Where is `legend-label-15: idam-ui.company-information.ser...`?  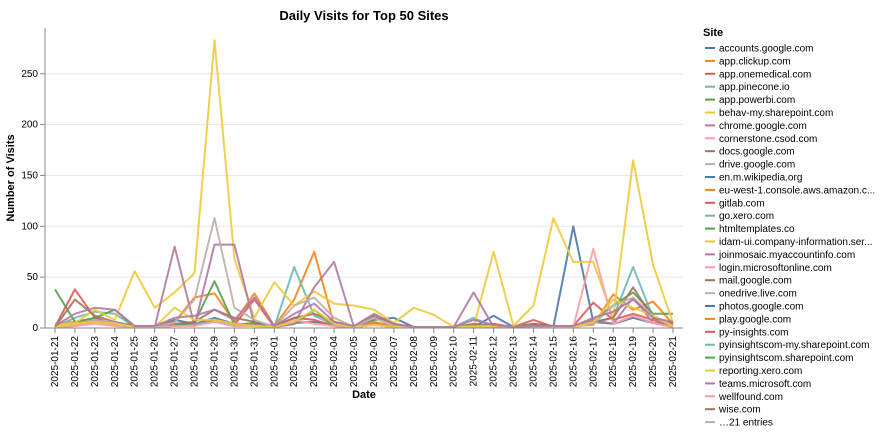
legend-label-15: idam-ui.company-information.ser... is located at coordinates (795, 242).